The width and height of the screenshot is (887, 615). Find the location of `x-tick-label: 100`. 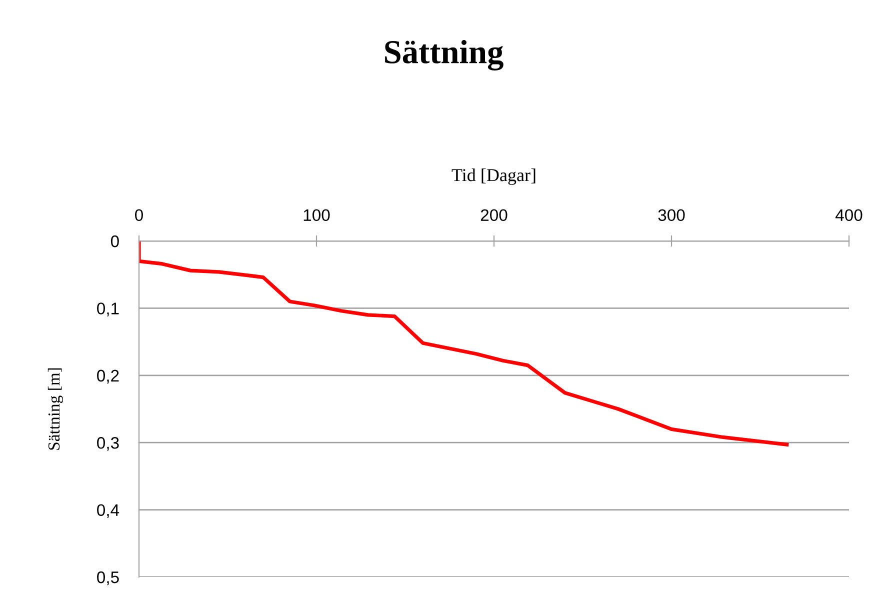

x-tick-label: 100 is located at coordinates (317, 215).